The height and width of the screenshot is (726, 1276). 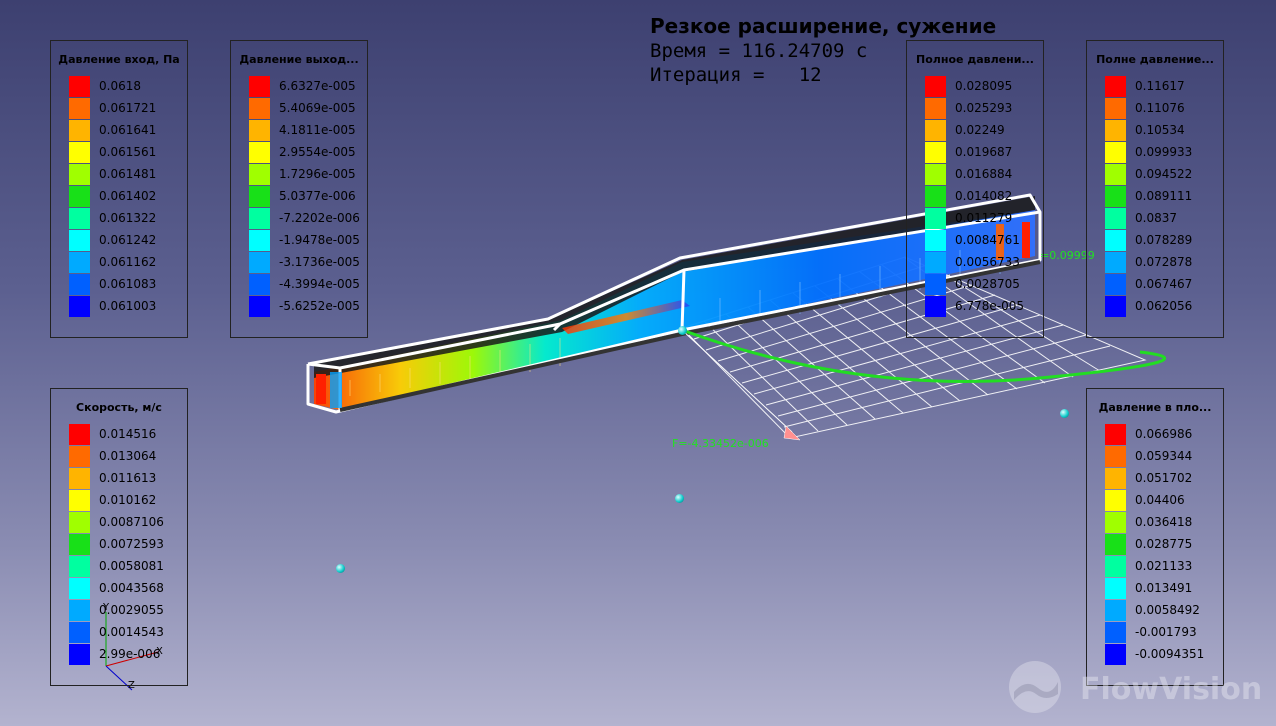 I want to click on legend-entry: -0.001793, so click(x=1164, y=632).